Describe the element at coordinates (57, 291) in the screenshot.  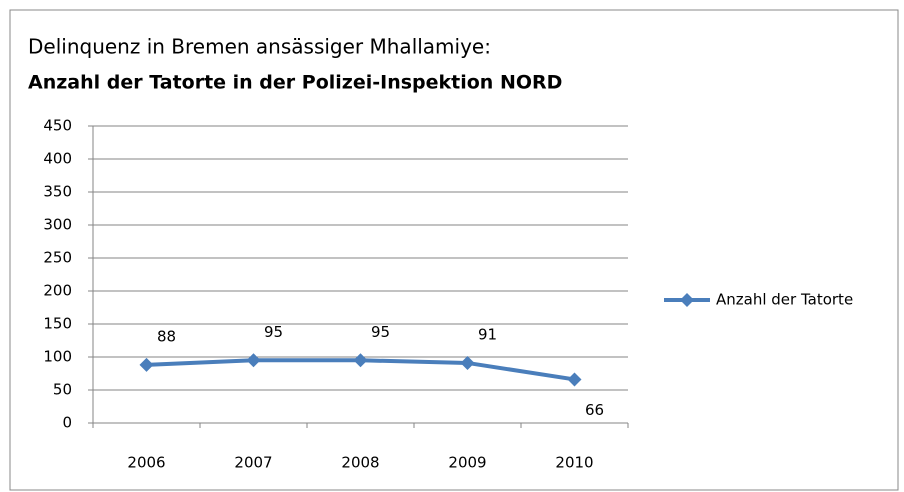
I see `y-tick-label: 200` at that location.